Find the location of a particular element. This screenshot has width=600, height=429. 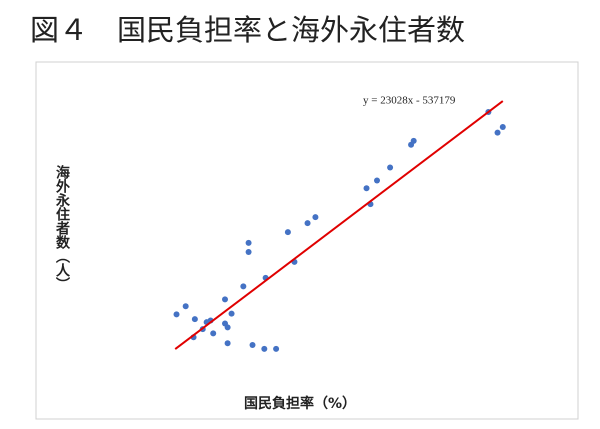

y-axis-label: 海外永住者数（人） is located at coordinates (62, 227).